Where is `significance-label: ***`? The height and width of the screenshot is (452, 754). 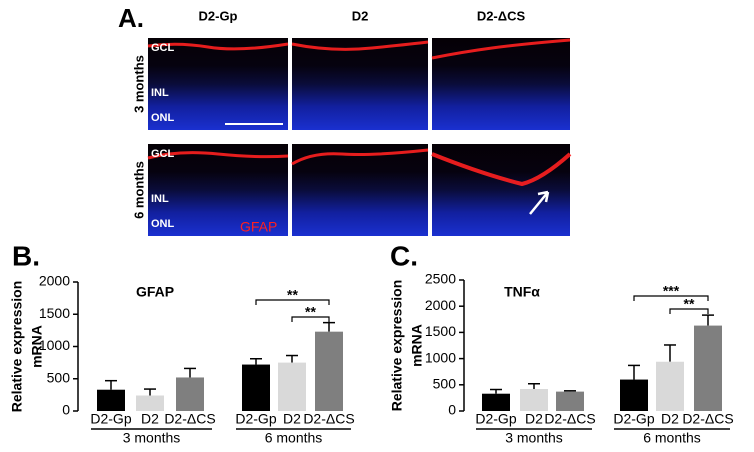
significance-label: *** is located at coordinates (671, 291).